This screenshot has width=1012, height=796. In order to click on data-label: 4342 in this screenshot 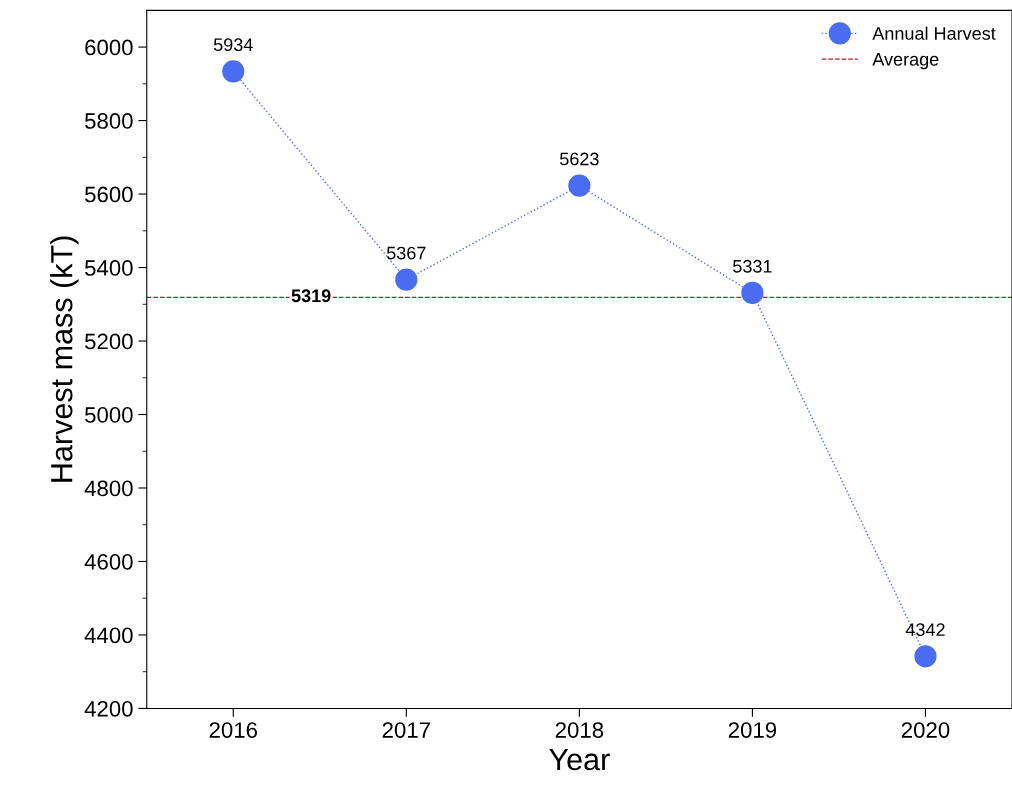, I will do `click(925, 630)`.